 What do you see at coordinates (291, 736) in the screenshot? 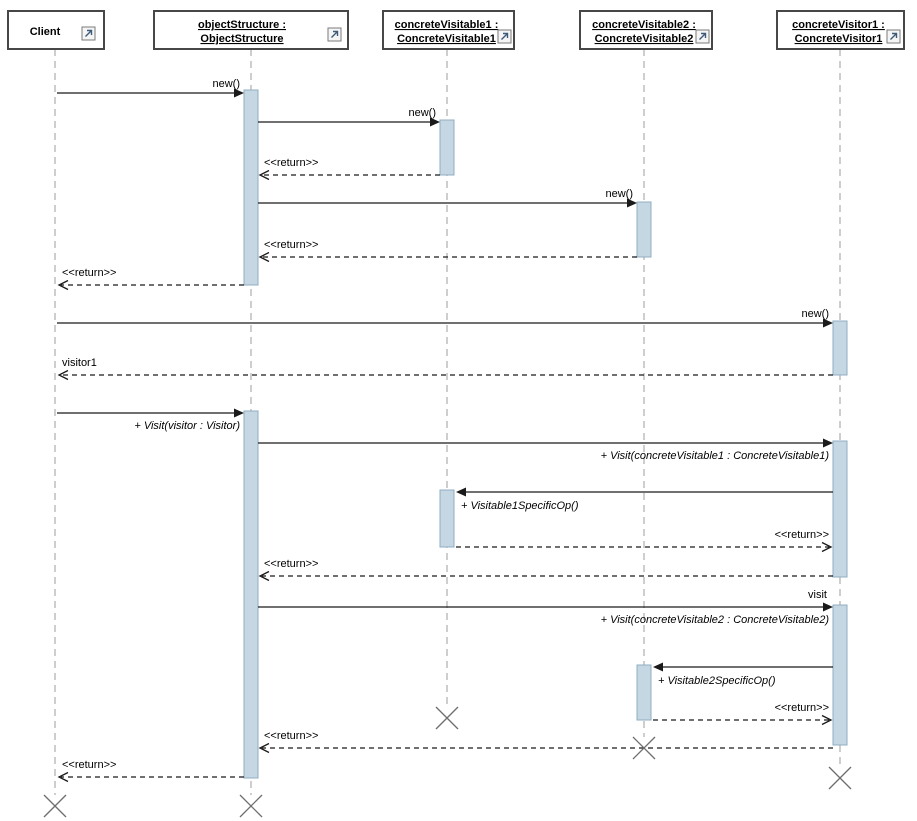
I see `message-label-16-0: <<return>>` at bounding box center [291, 736].